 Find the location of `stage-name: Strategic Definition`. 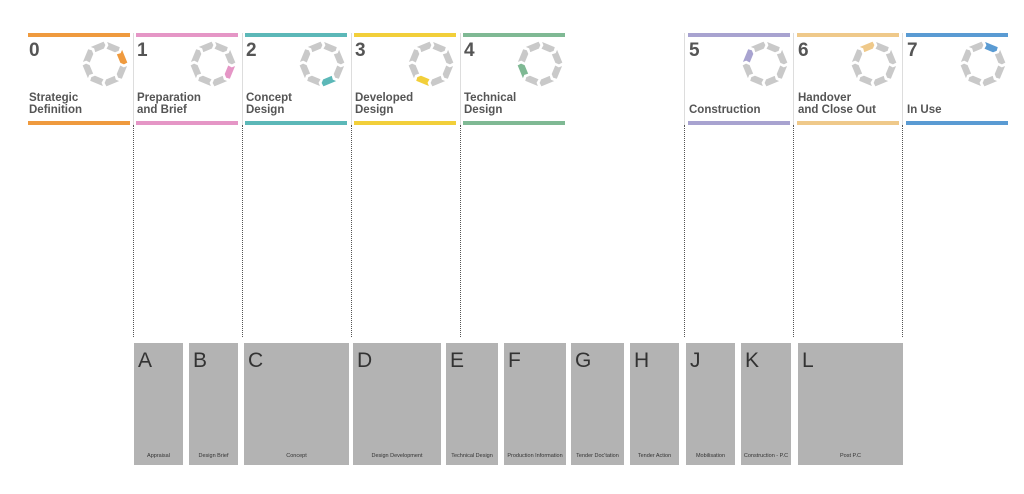

stage-name: Strategic Definition is located at coordinates (56, 104).